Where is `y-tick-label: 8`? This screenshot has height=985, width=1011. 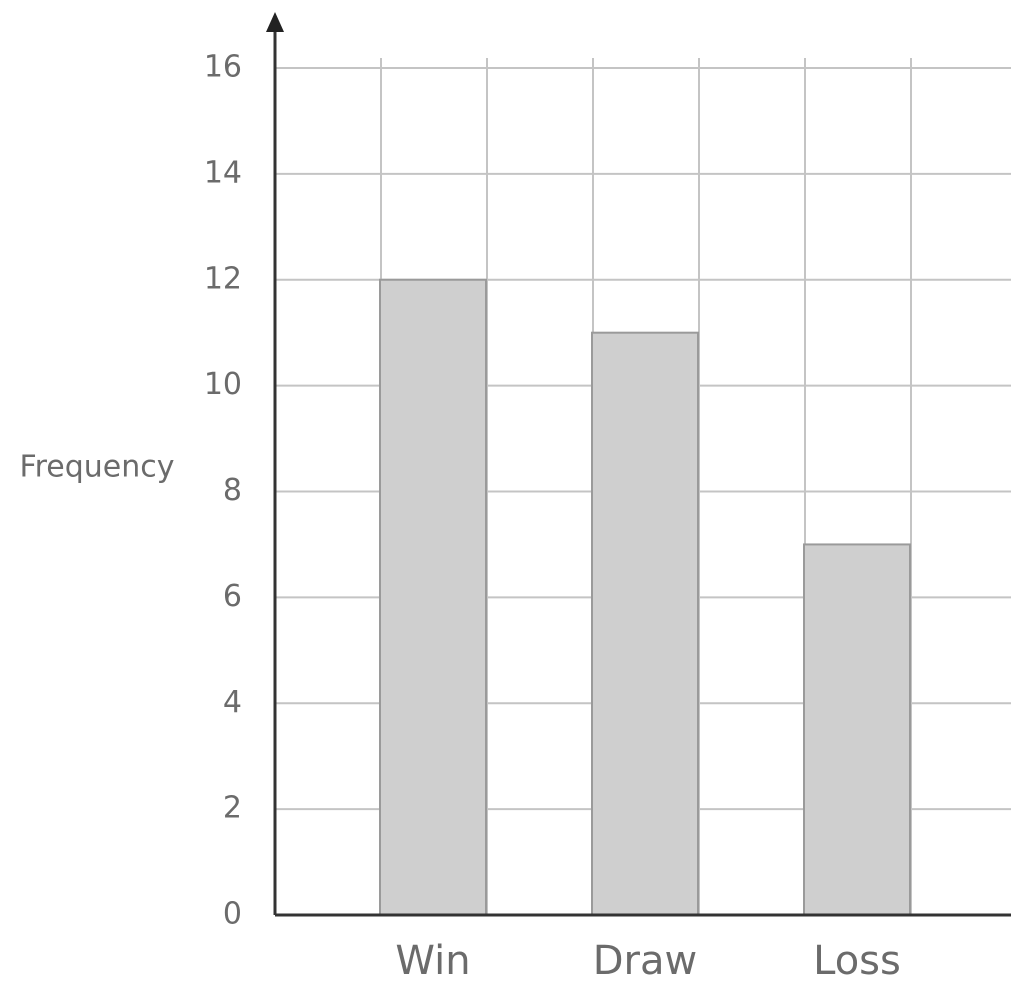
y-tick-label: 8 is located at coordinates (232, 490).